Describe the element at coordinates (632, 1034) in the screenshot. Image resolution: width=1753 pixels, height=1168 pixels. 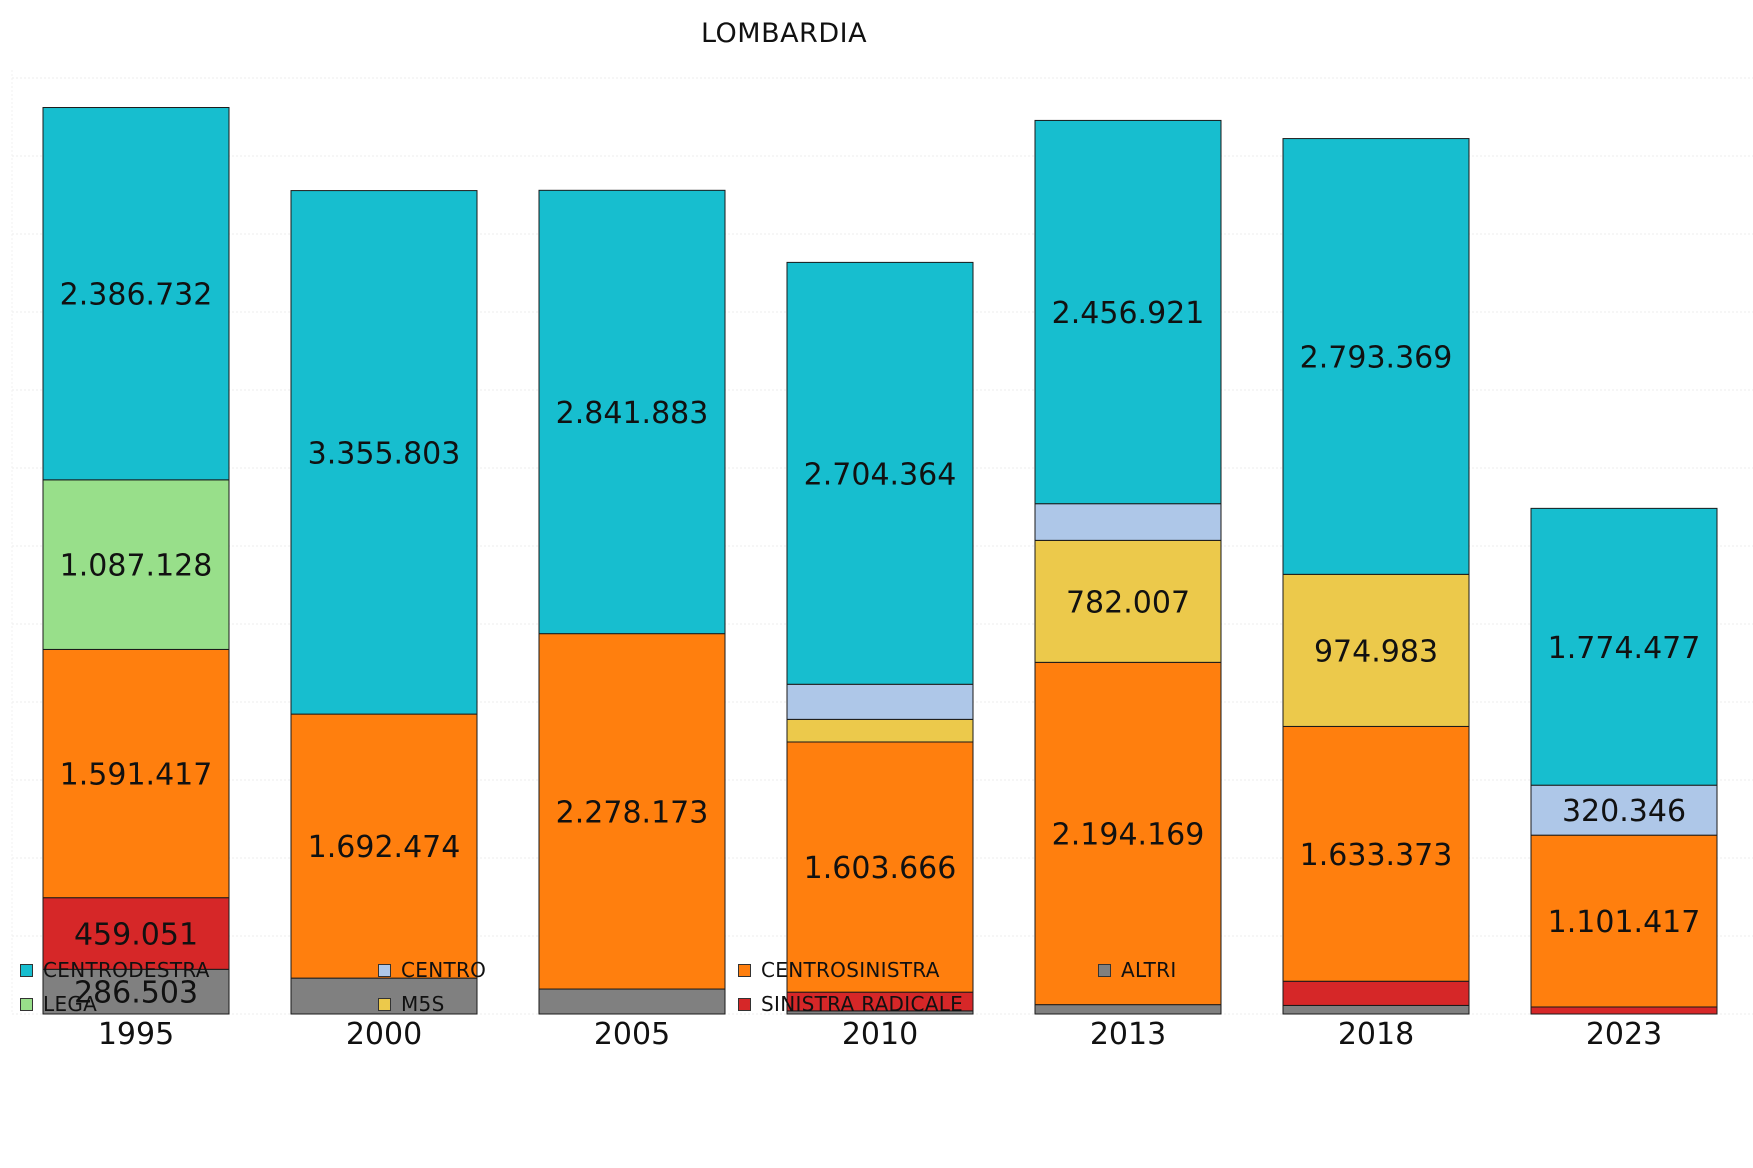
I see `x-tick-label: 2005` at that location.